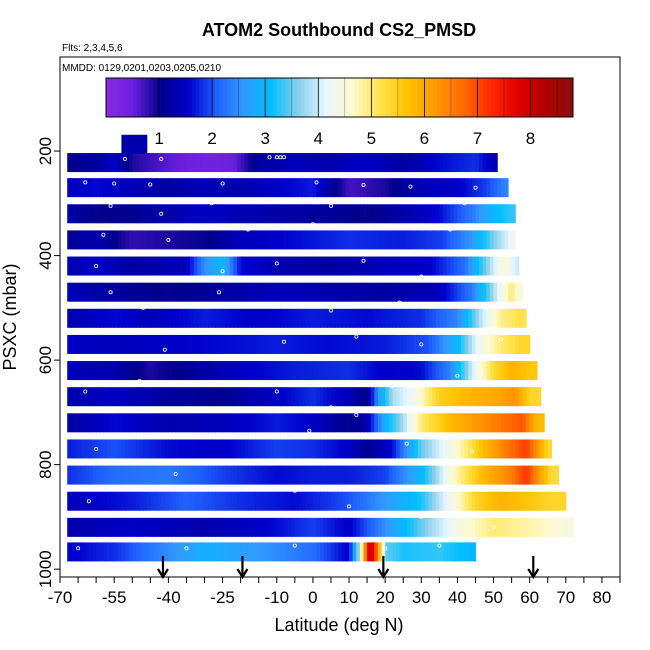 The image size is (650, 650). I want to click on x-tick-label: 40, so click(457, 597).